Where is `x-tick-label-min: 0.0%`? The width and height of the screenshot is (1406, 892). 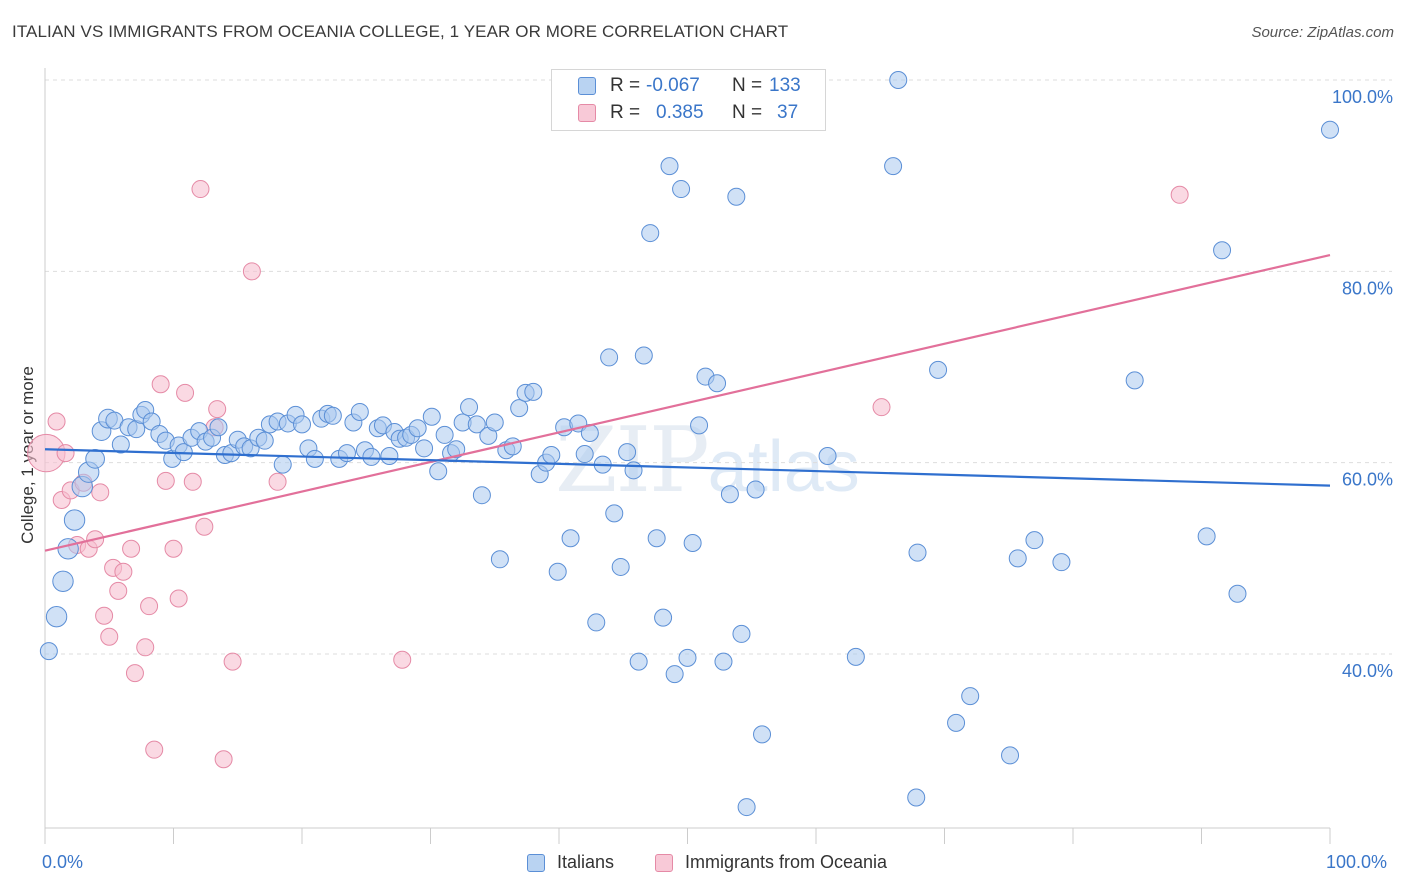
x-tick-label-min: 0.0% is located at coordinates (63, 862).